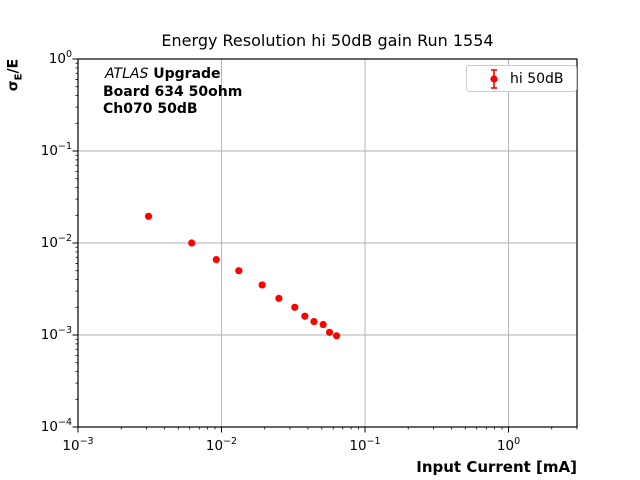  Describe the element at coordinates (496, 467) in the screenshot. I see `x-axis-label: Input Current [mA]` at that location.